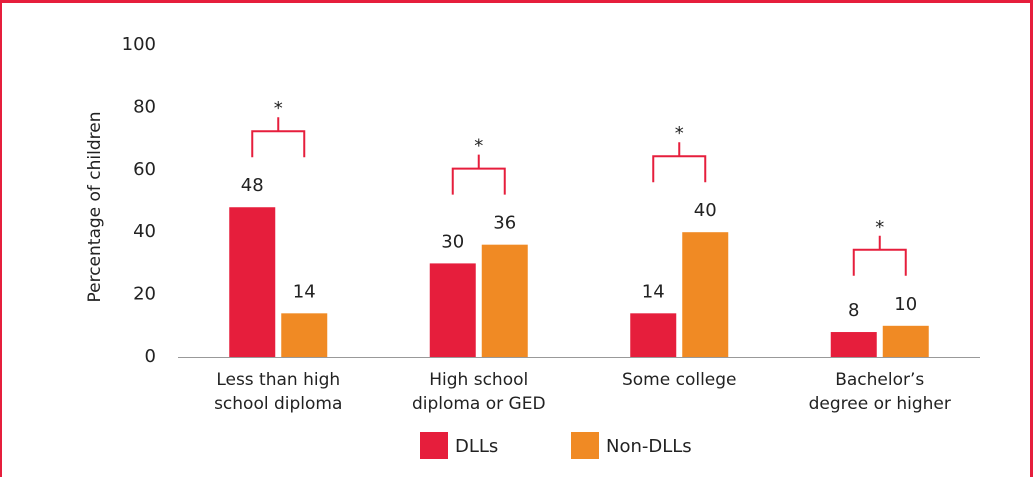 This screenshot has width=1033, height=477. Describe the element at coordinates (95, 206) in the screenshot. I see `y-axis-label: Percentage of children` at that location.